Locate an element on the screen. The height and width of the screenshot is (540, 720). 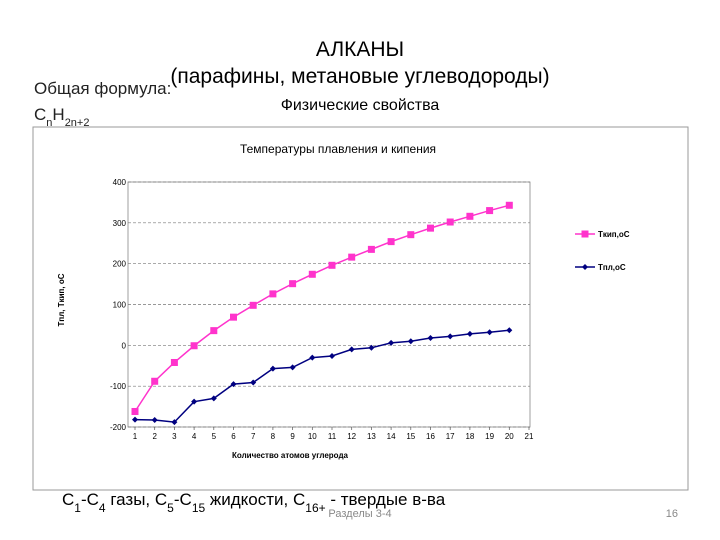
slide-title: АЛКАНЫ is located at coordinates (360, 49).